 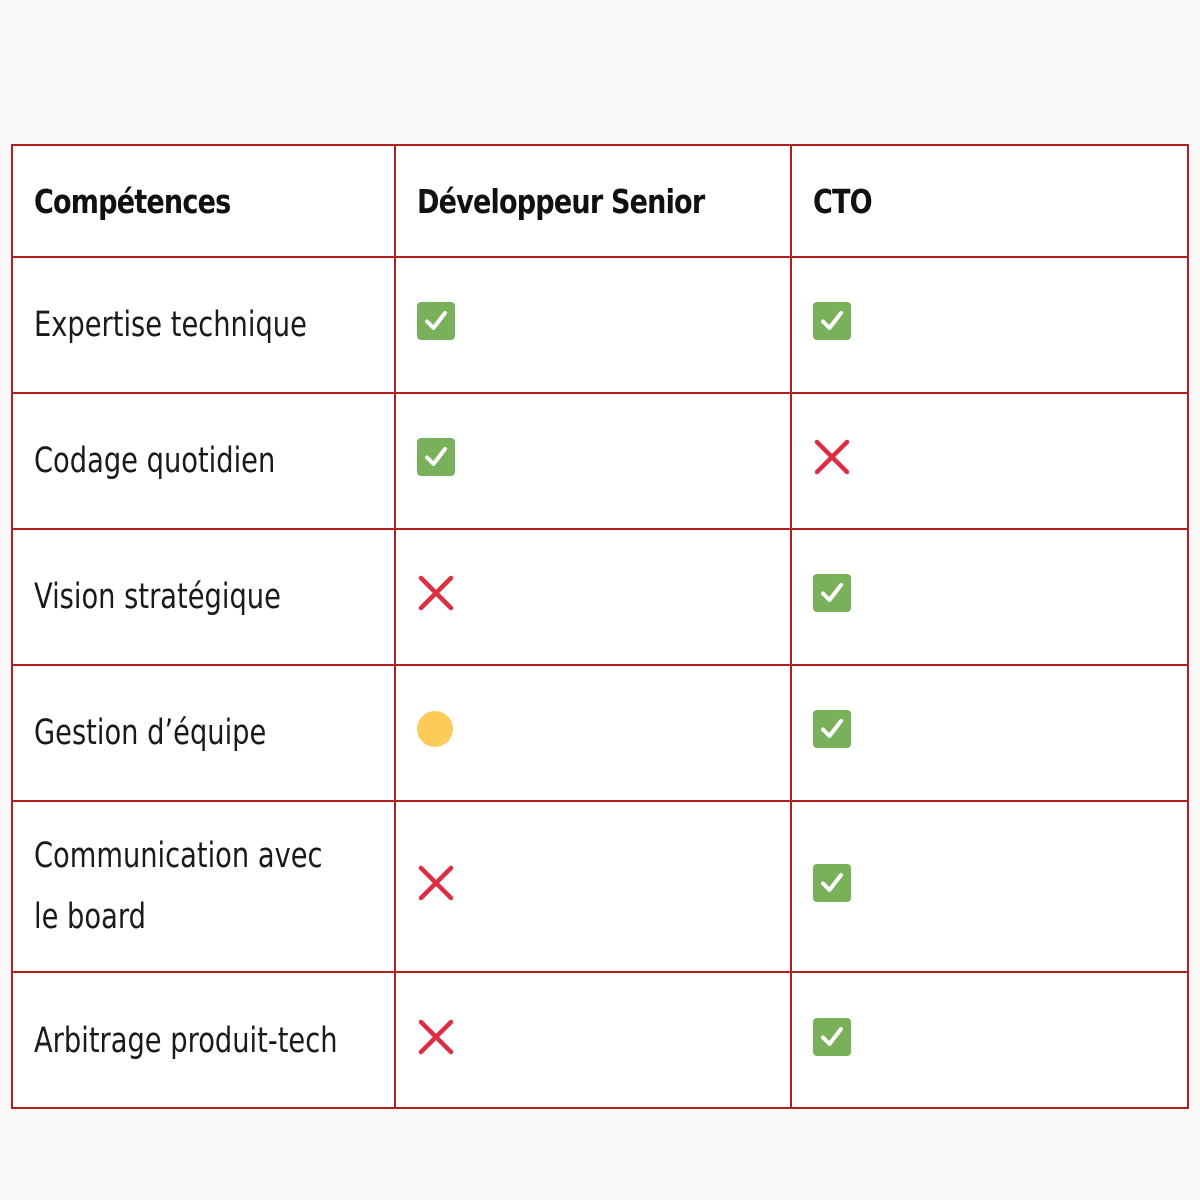 I want to click on header-competences: Compétences, so click(x=204, y=202).